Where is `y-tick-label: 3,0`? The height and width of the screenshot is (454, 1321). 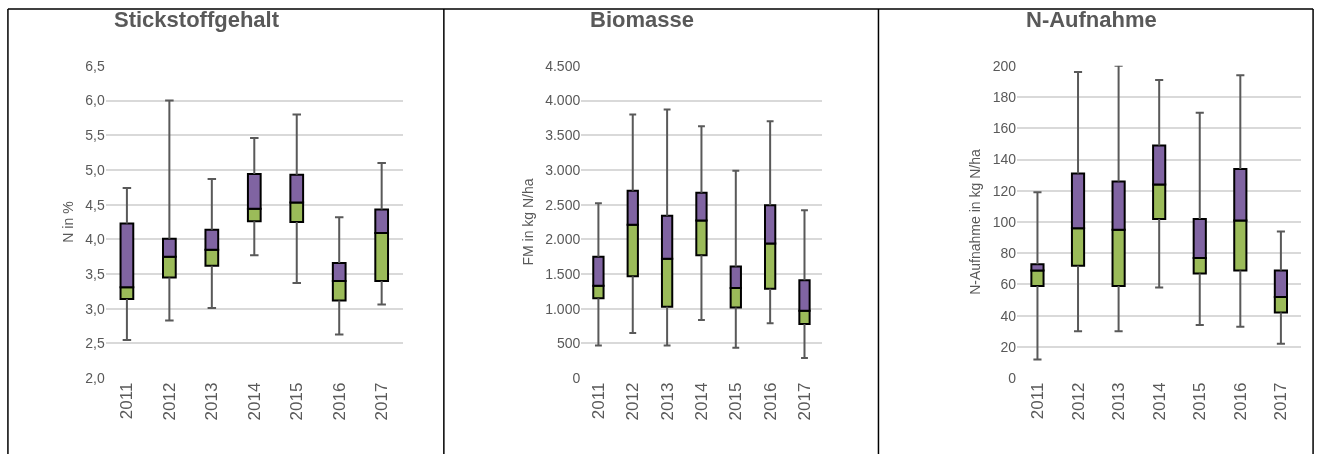 y-tick-label: 3,0 is located at coordinates (95, 308).